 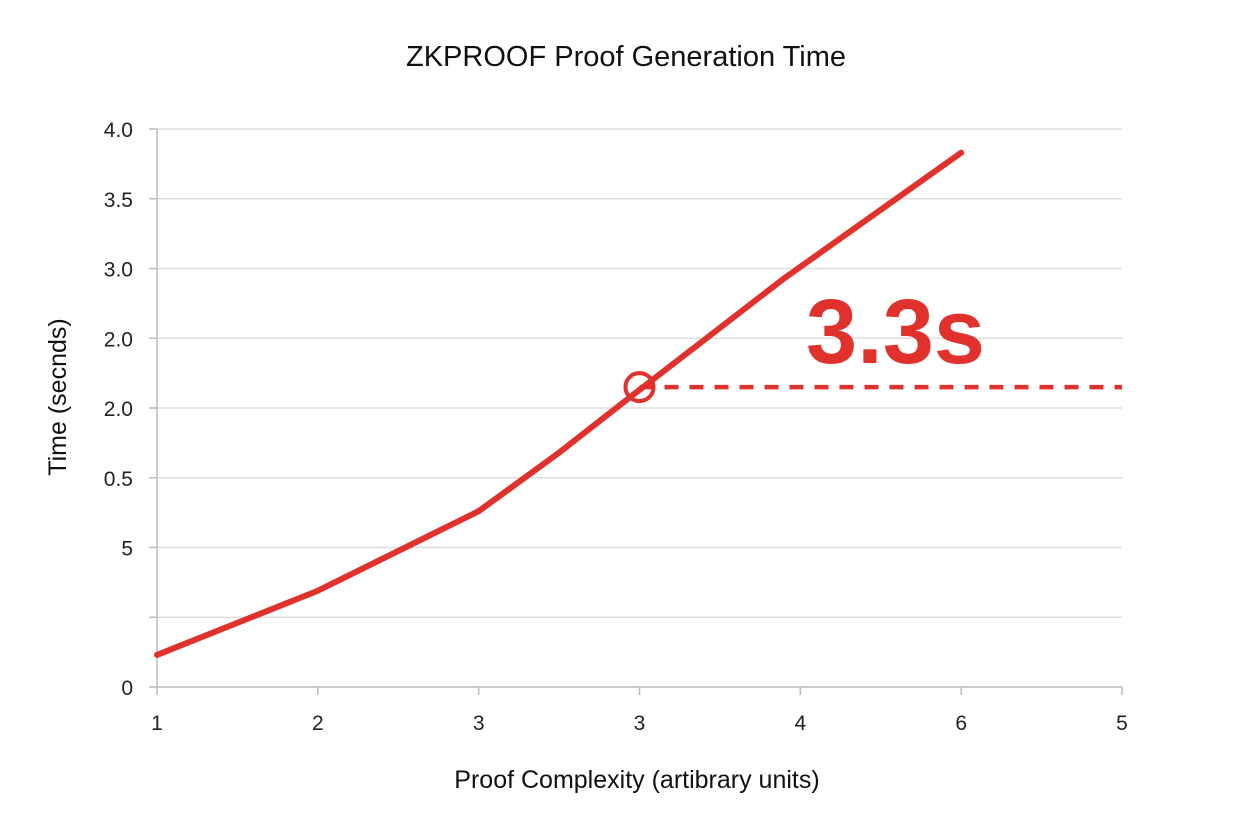 What do you see at coordinates (318, 723) in the screenshot?
I see `x-tick-label: 2` at bounding box center [318, 723].